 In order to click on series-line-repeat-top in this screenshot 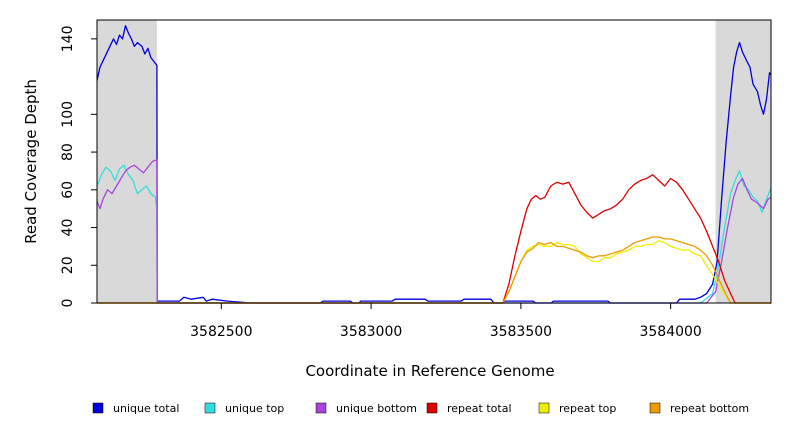, I will do `click(434, 272)`.